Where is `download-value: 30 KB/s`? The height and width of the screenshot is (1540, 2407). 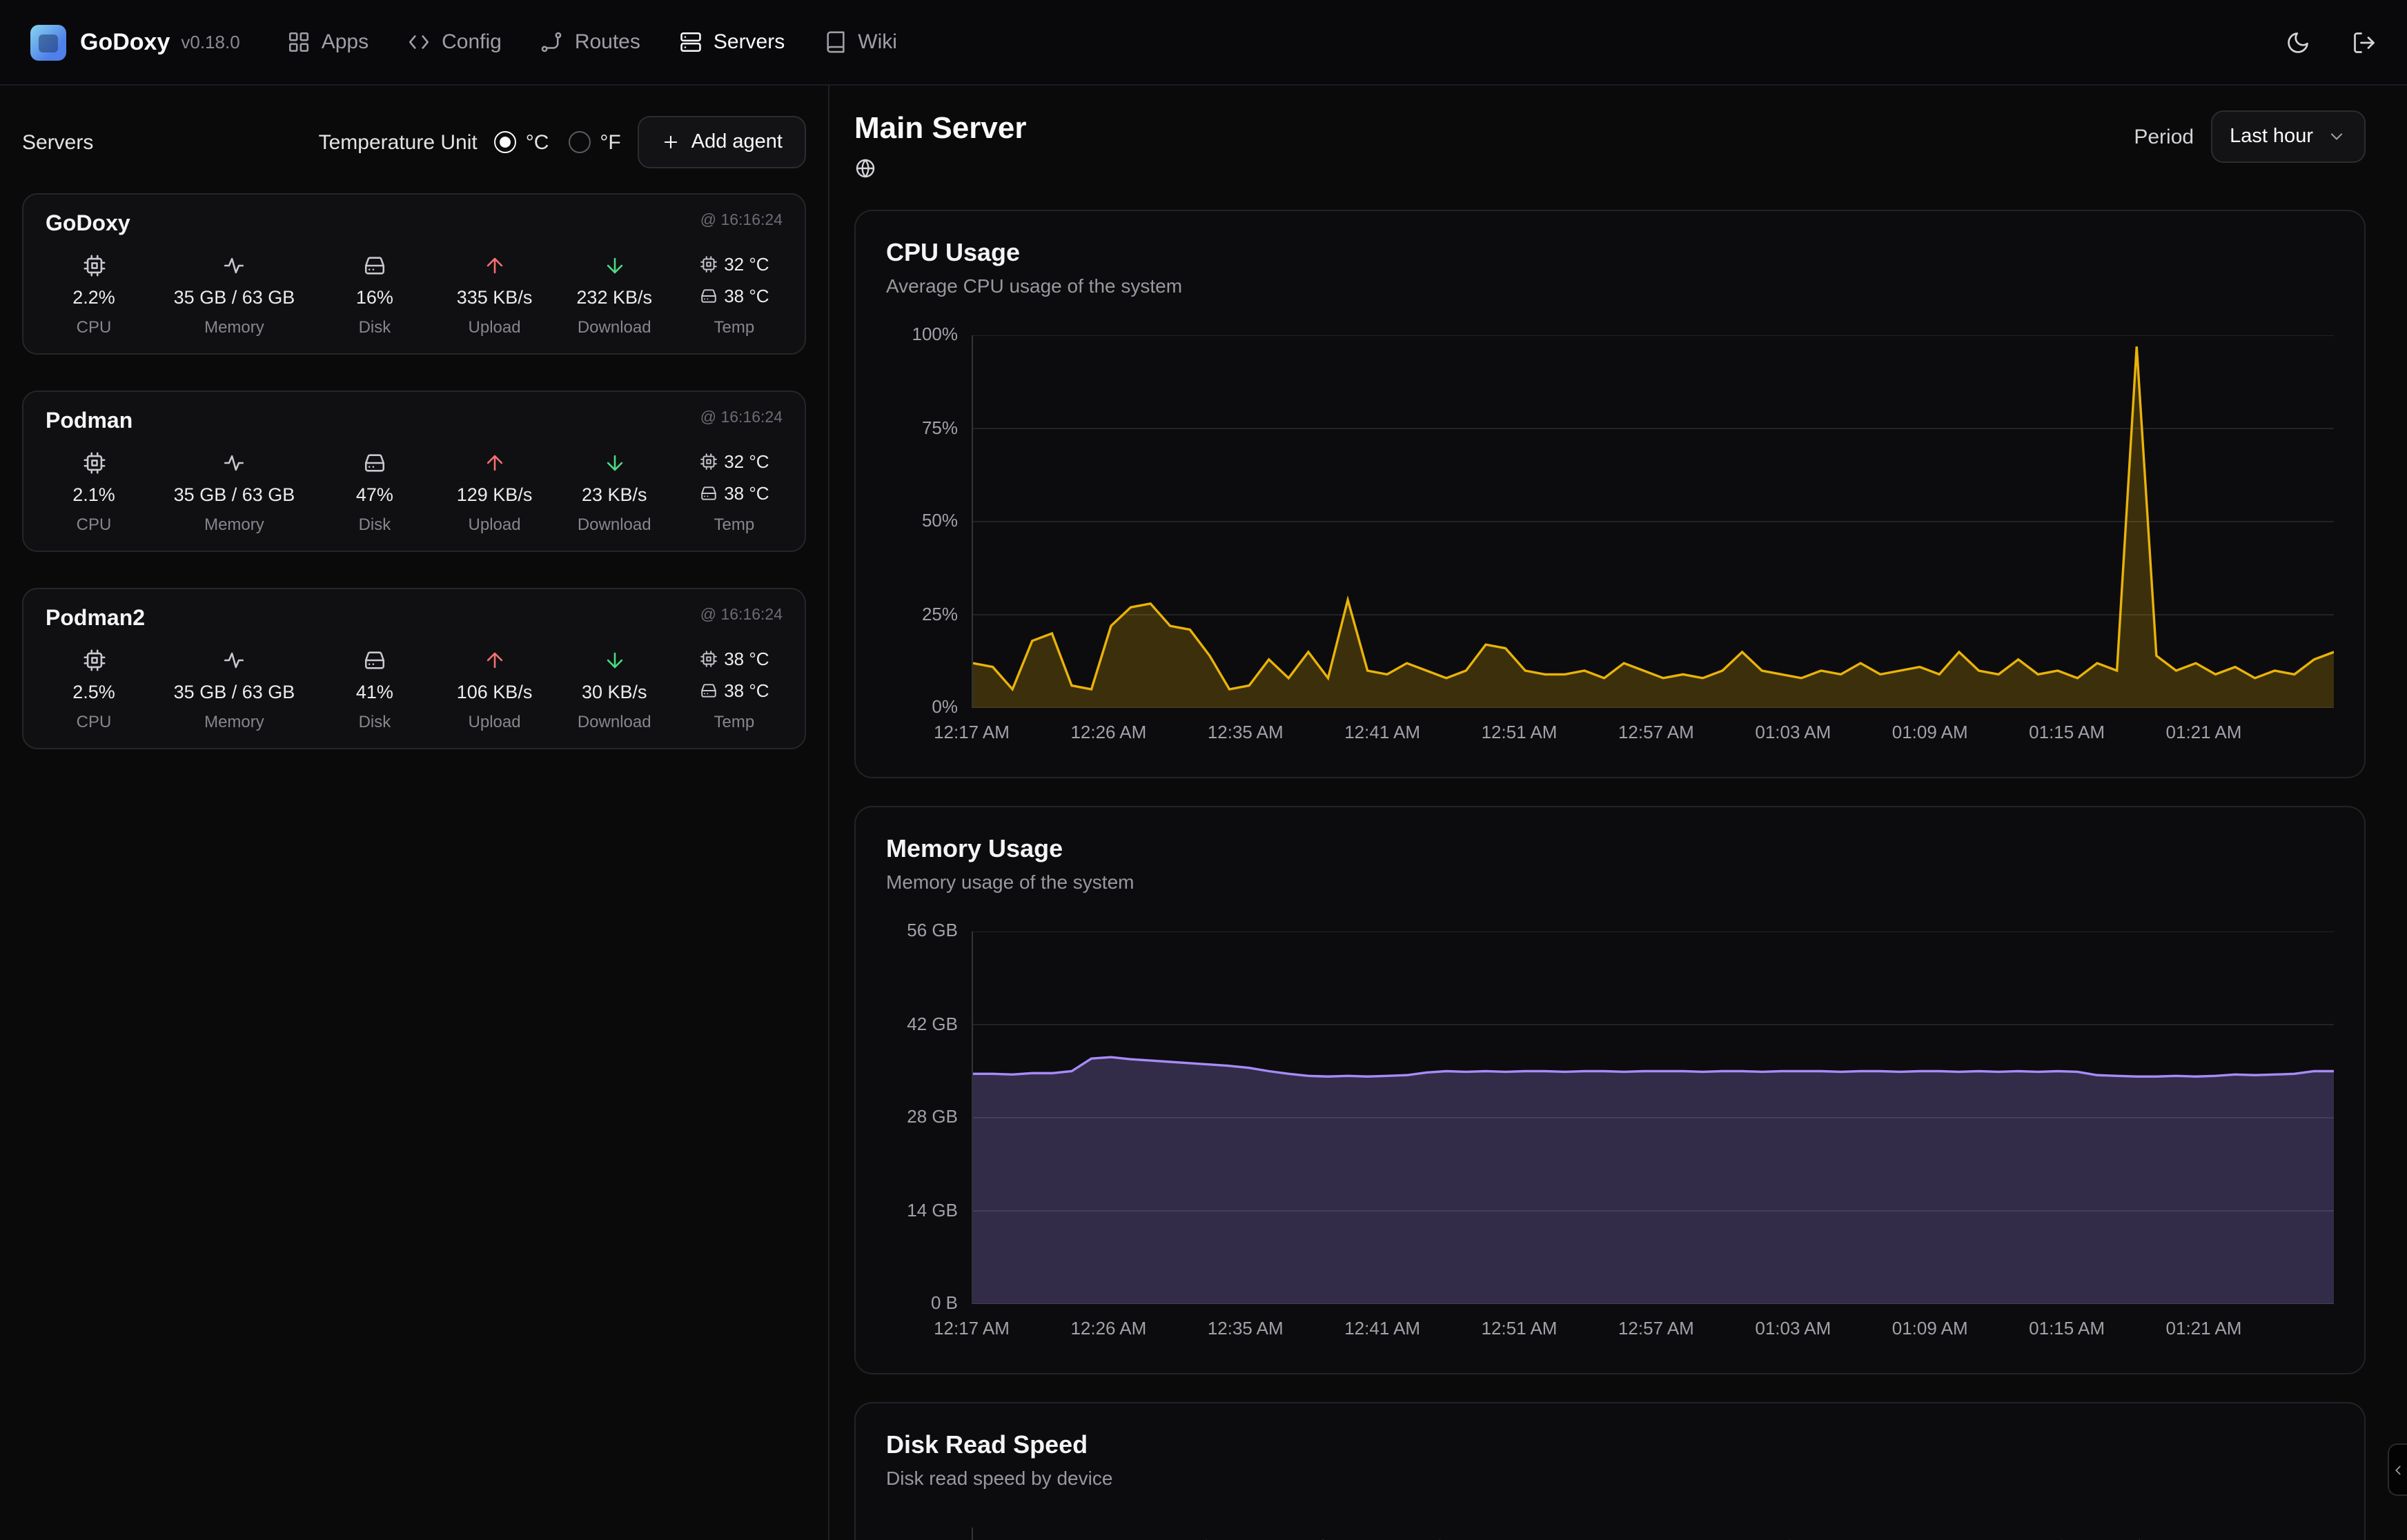
download-value: 30 KB/s is located at coordinates (614, 692).